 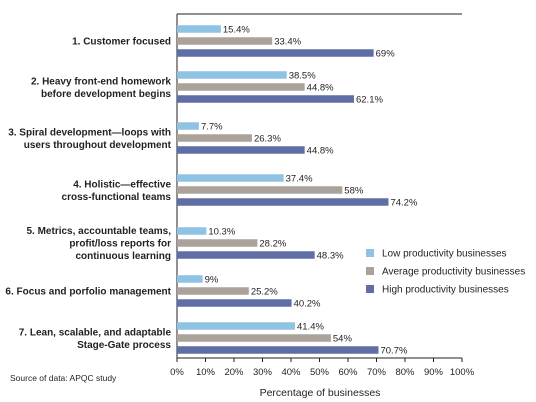 I want to click on bar-value-label: 62.1%, so click(x=369, y=100).